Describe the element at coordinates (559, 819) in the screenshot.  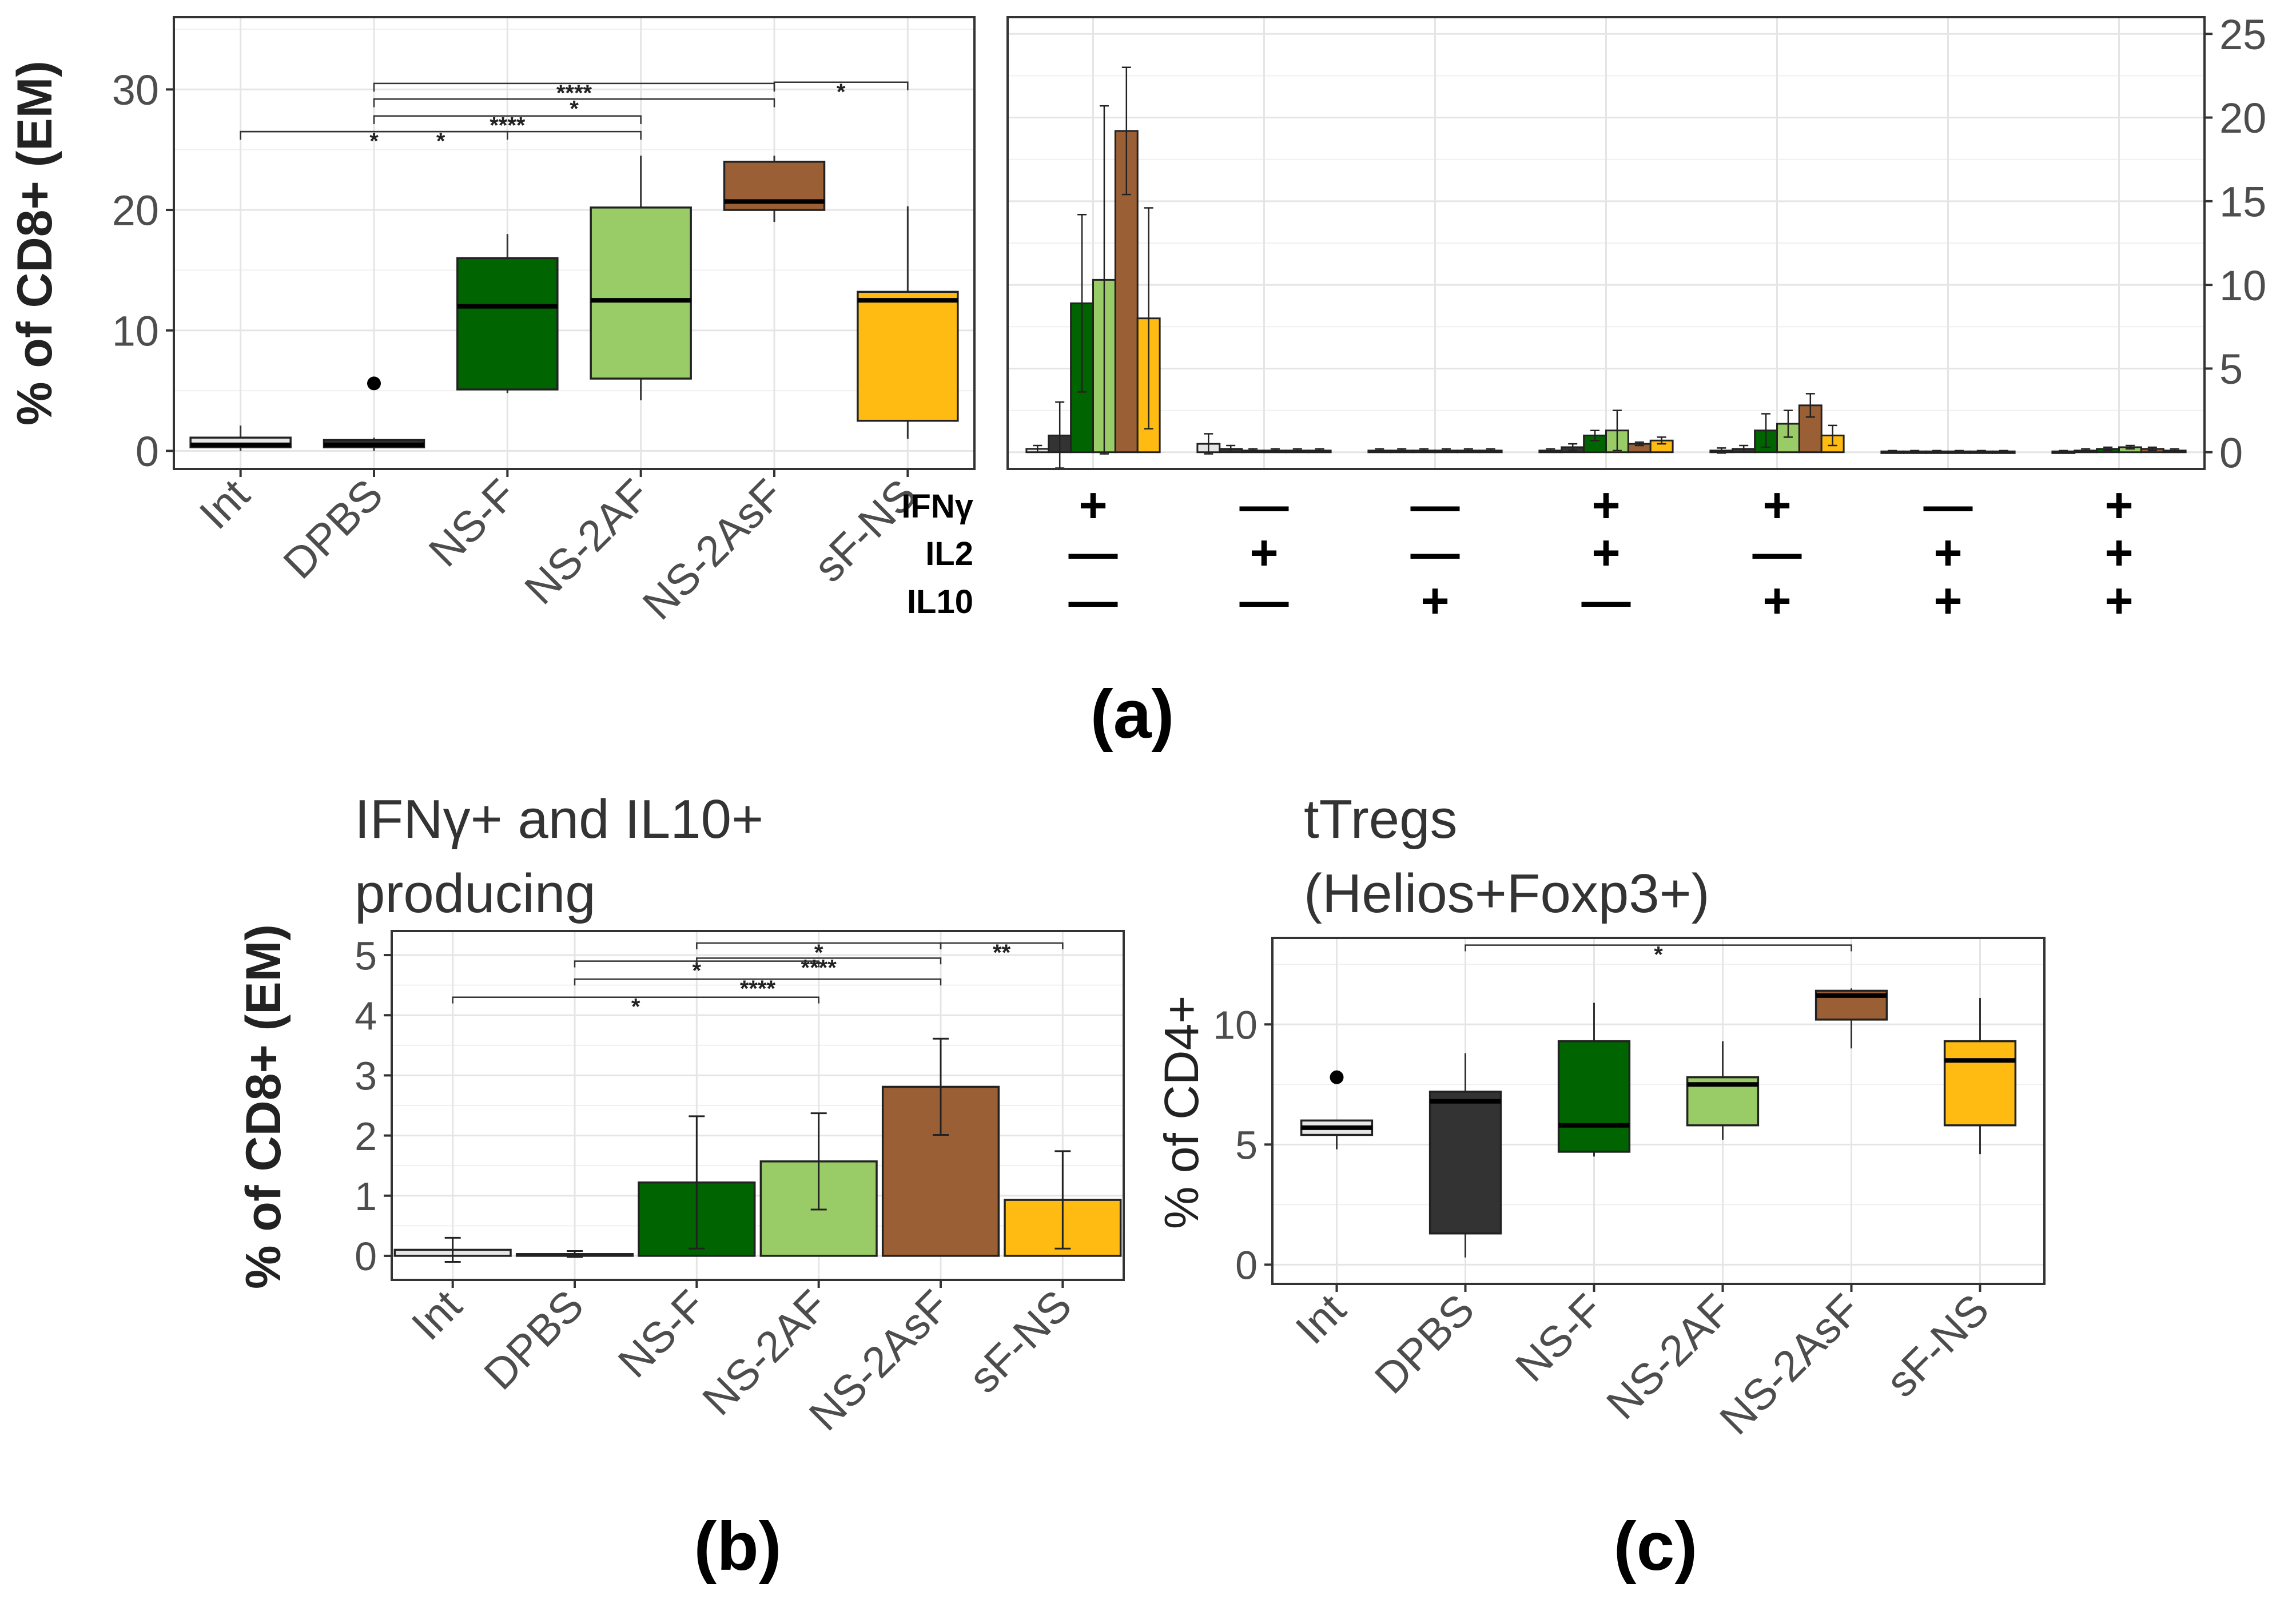
I see `title-line-1: IFNγ+ and IL10+` at that location.